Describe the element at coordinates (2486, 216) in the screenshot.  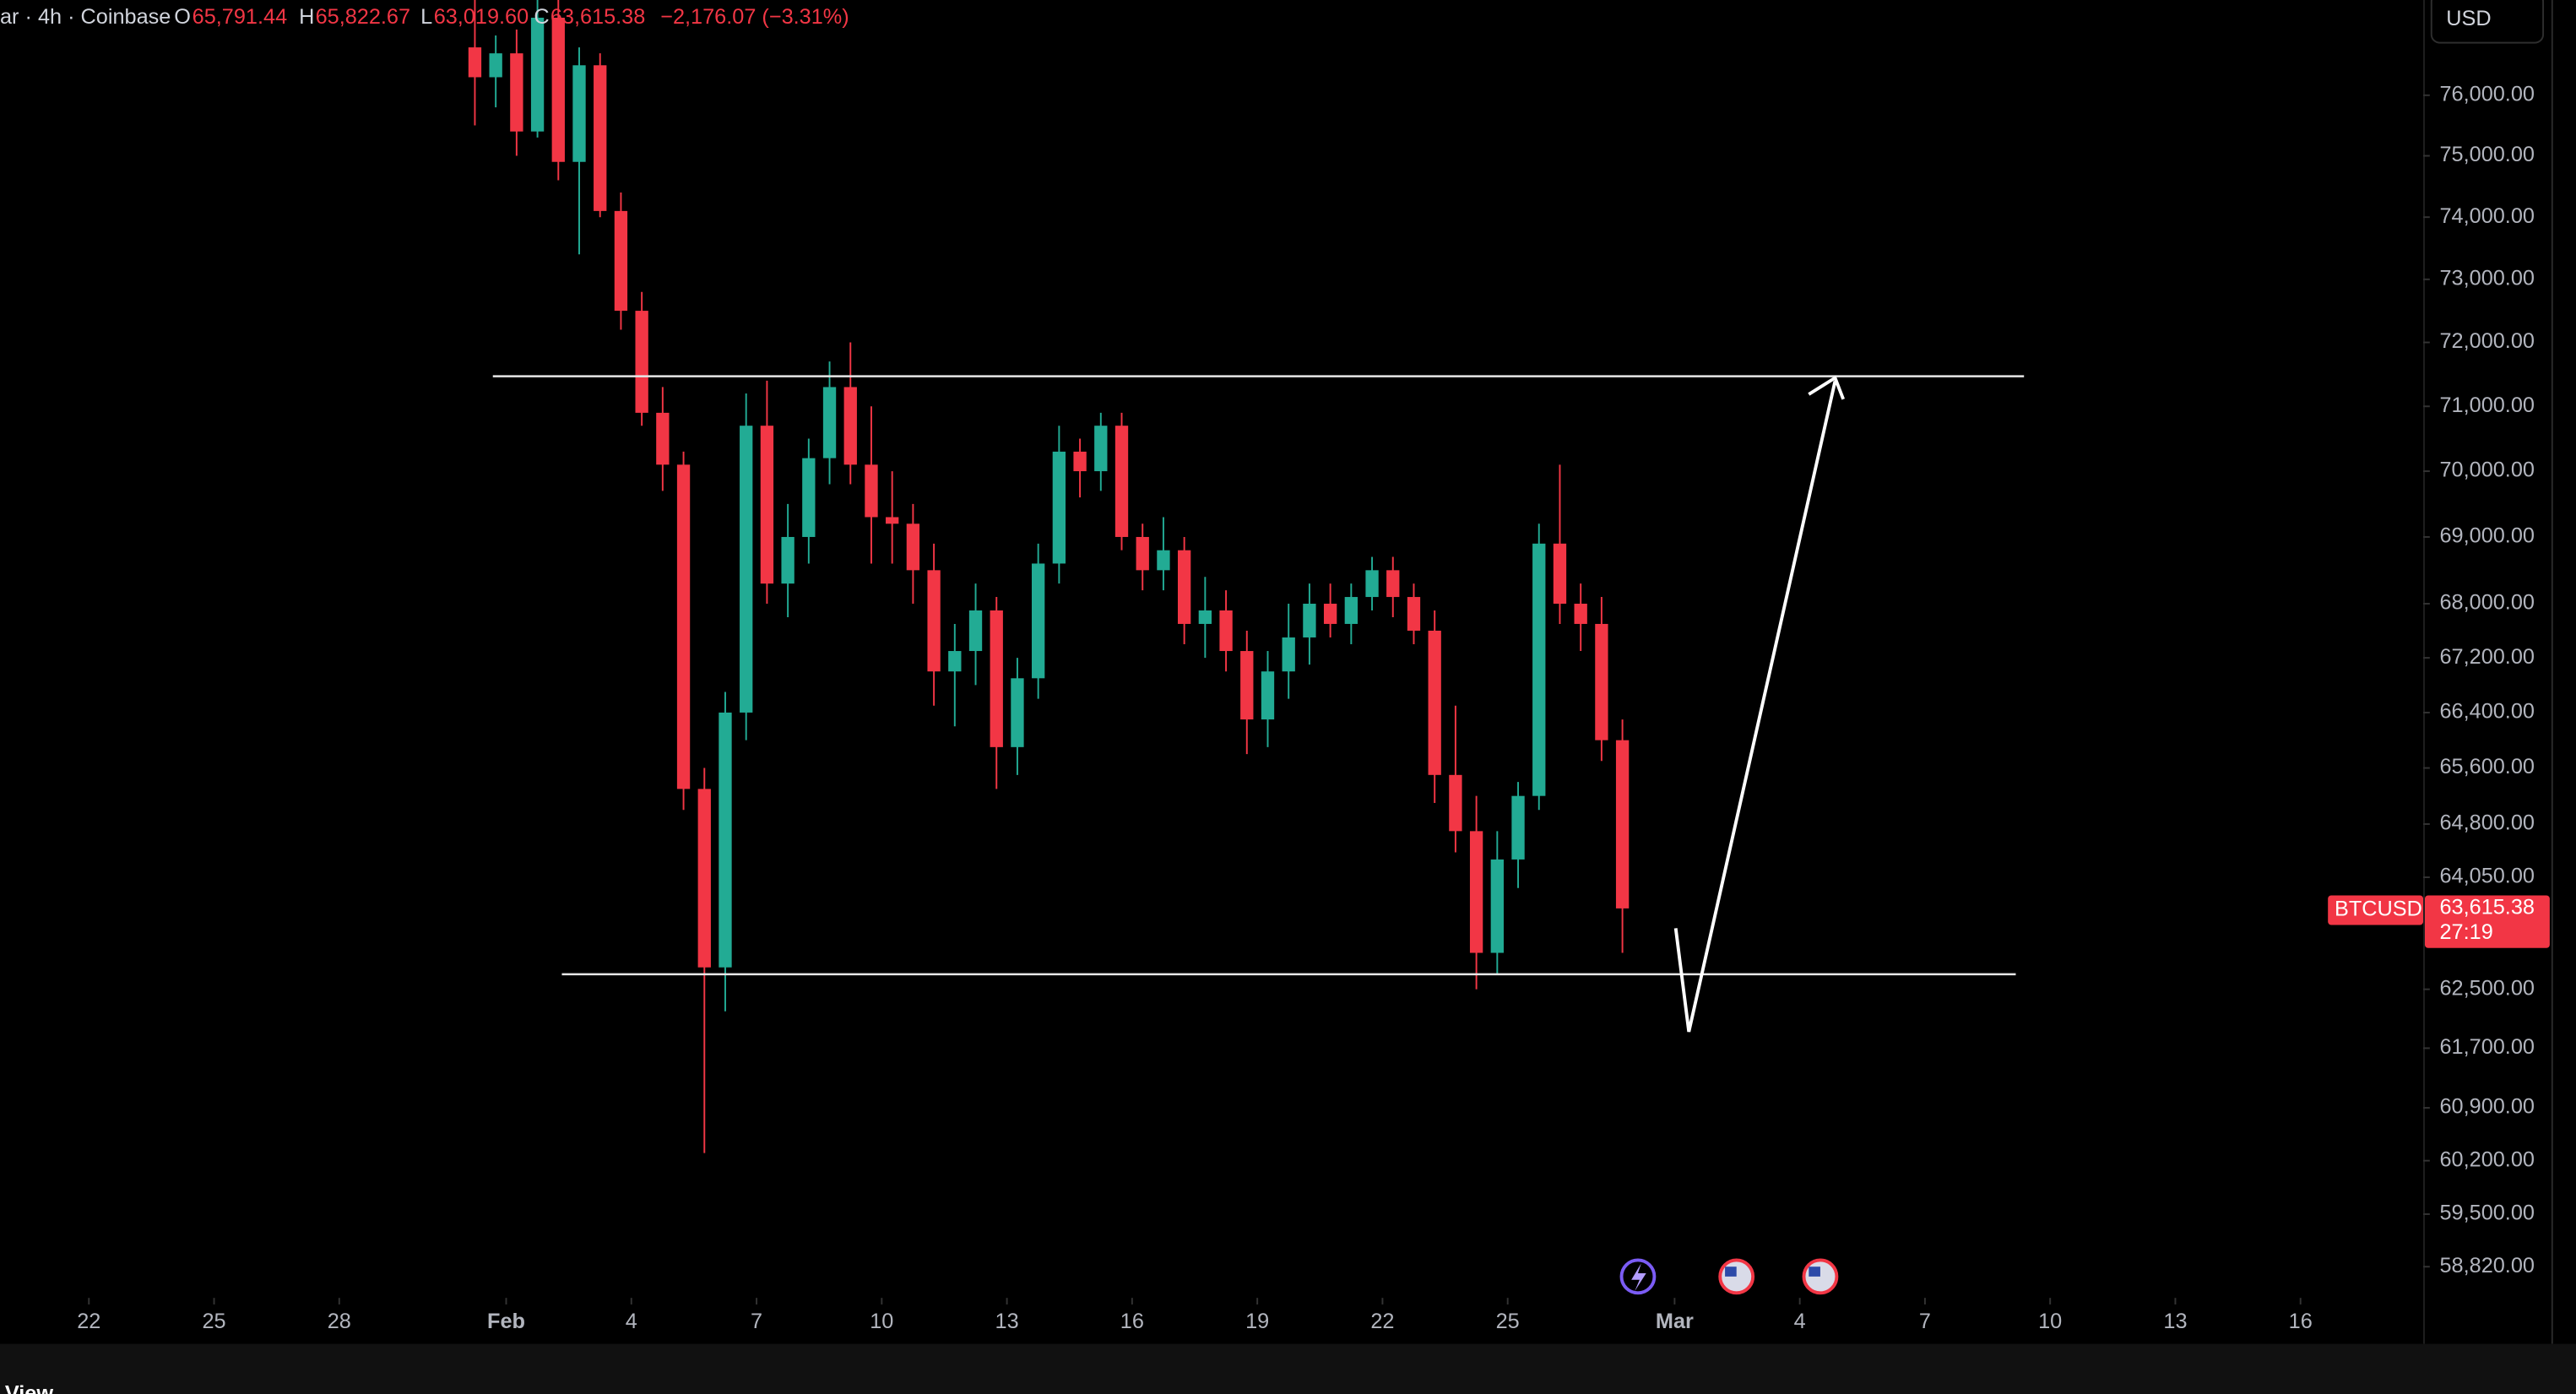
I see `y-tick-label: 74,000.00` at that location.